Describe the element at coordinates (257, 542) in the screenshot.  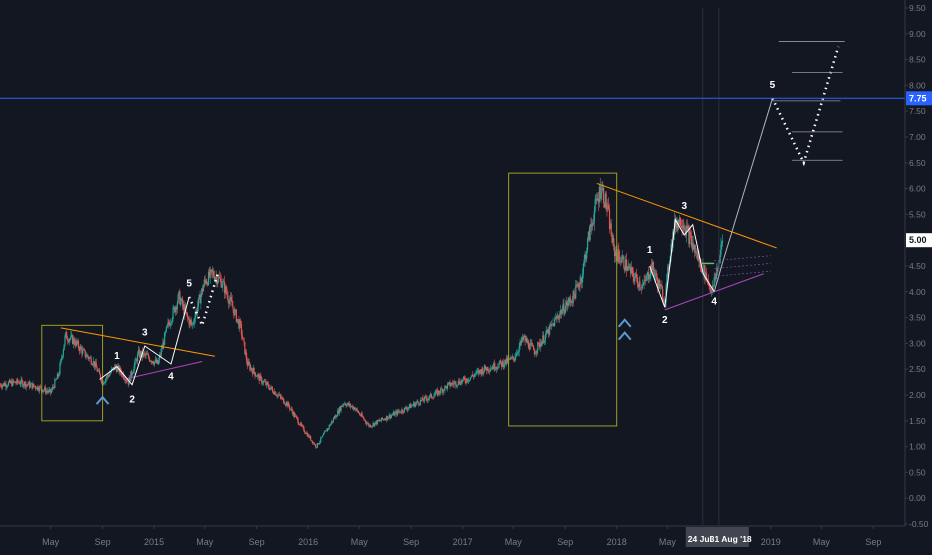
I see `time-tick-label: Sep` at that location.